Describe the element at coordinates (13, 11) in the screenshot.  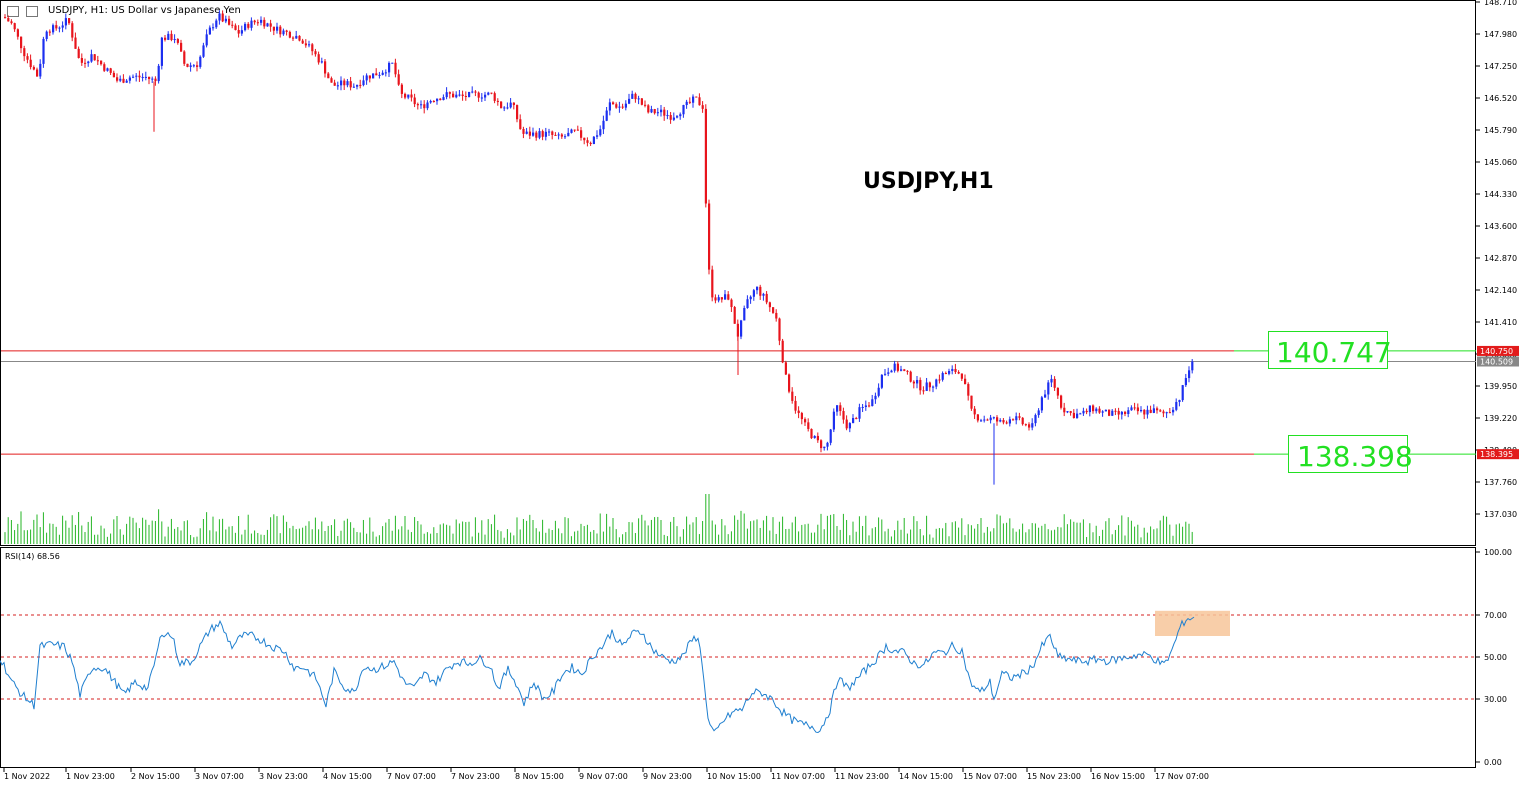
I see `window-grid-icon` at that location.